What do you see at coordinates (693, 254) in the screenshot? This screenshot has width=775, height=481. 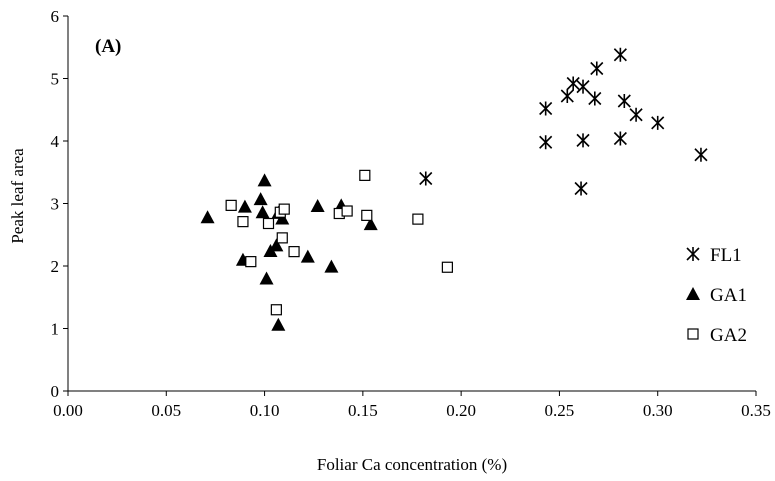 I see `legend-marker-fl1` at bounding box center [693, 254].